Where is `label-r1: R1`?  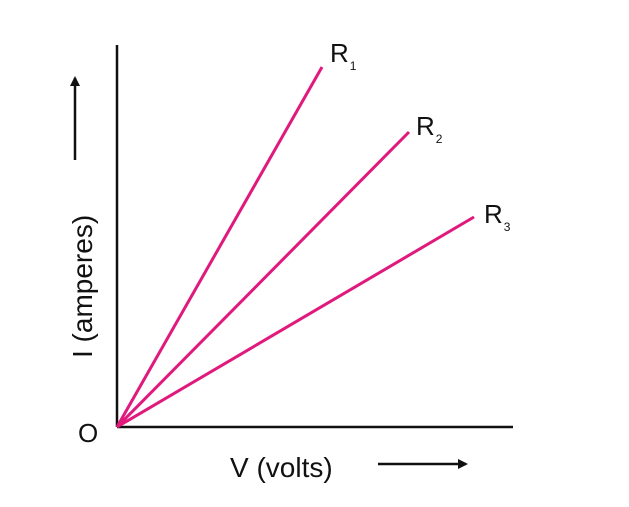 label-r1: R1 is located at coordinates (343, 55).